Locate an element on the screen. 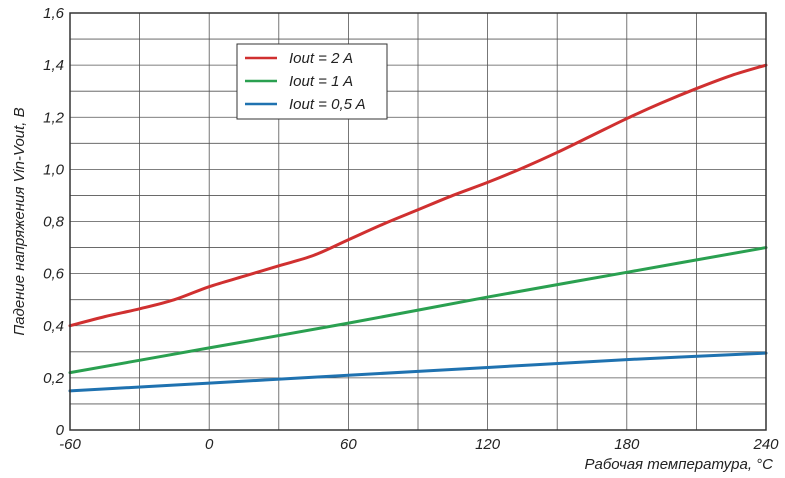 Image resolution: width=785 pixels, height=478 pixels. y-tick-label: 0,2 is located at coordinates (54, 378).